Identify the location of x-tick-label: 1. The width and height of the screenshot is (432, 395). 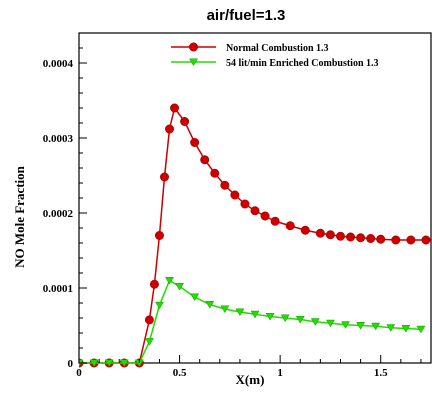
(280, 373).